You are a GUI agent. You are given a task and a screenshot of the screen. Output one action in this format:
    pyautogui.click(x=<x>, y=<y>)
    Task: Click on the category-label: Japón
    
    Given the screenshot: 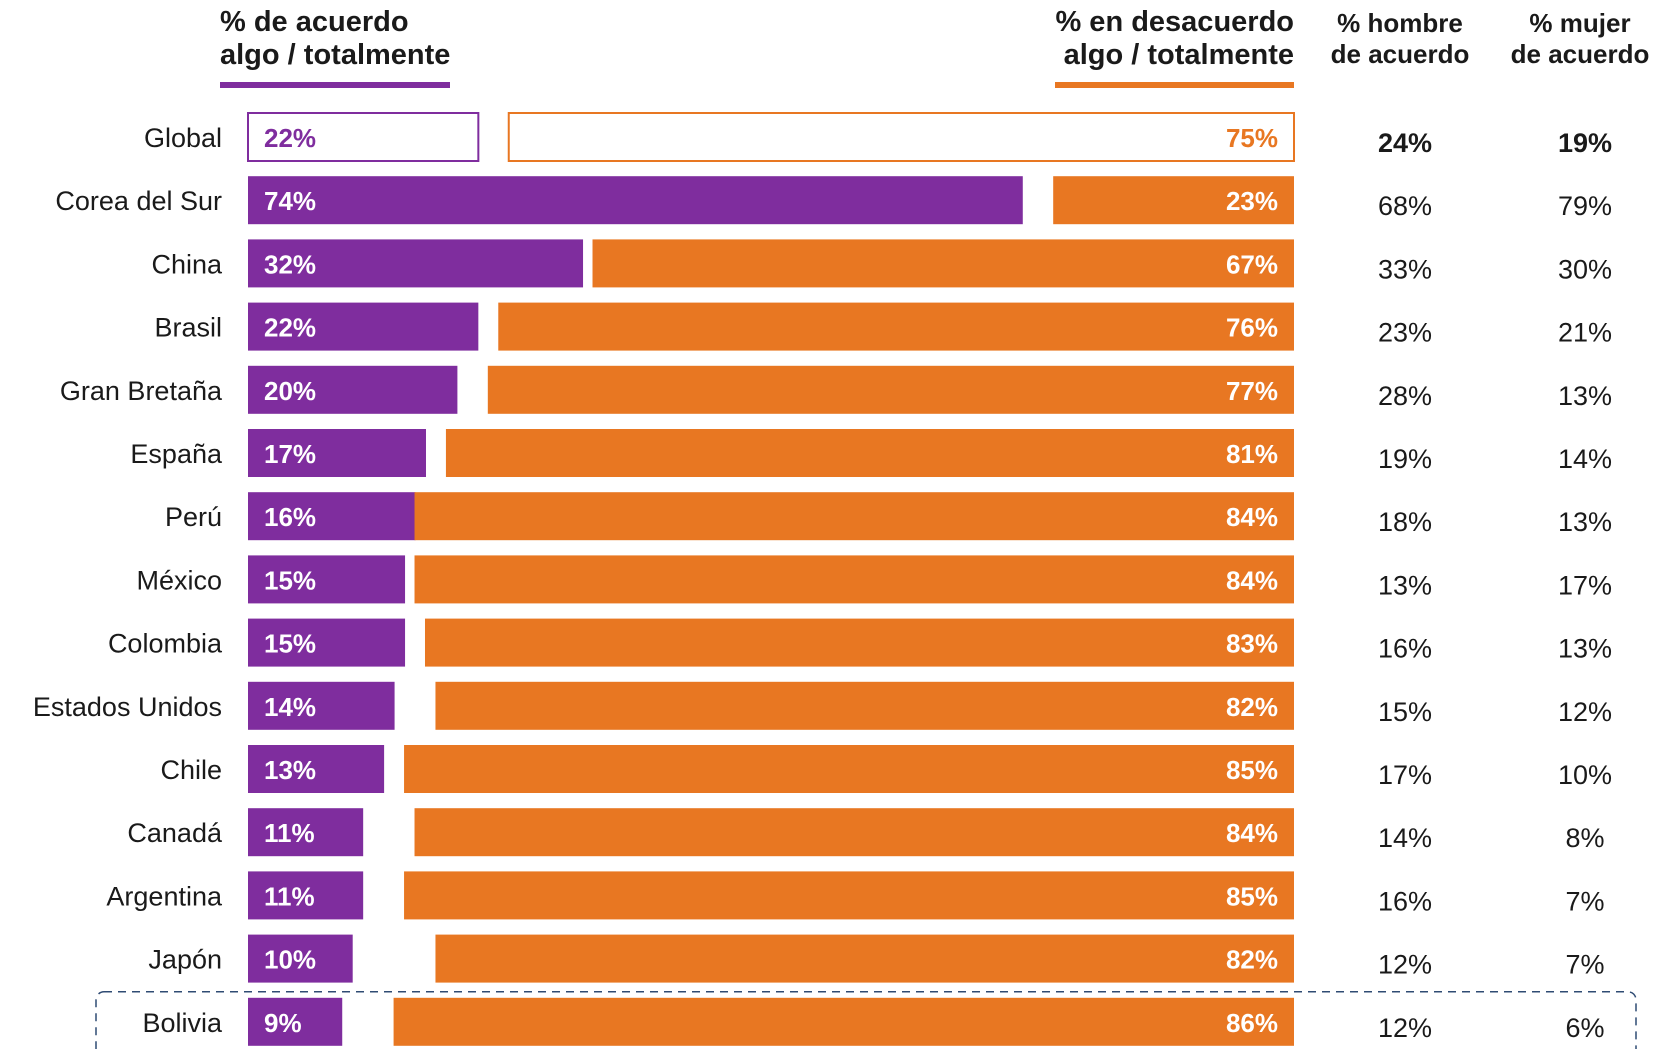 What is the action you would take?
    pyautogui.click(x=185, y=960)
    